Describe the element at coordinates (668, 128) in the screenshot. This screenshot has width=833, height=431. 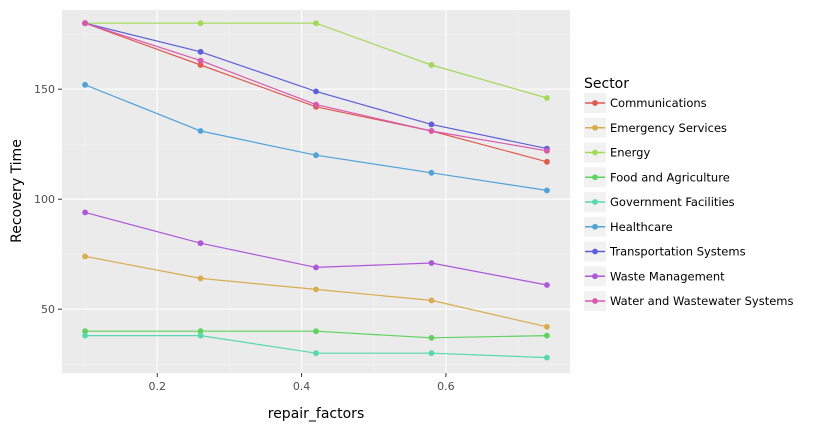
I see `legend-label: Emergency Services` at that location.